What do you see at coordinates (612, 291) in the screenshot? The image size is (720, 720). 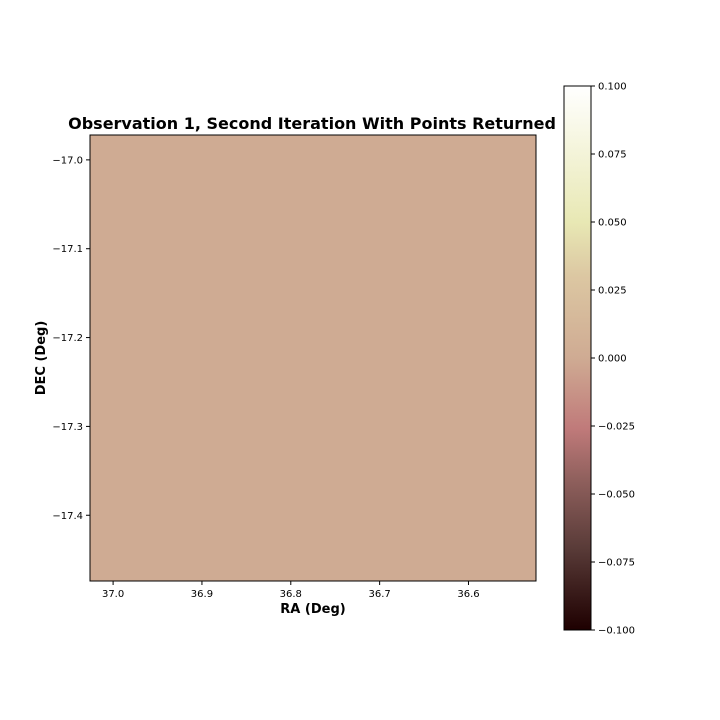 I see `colorbar-tick-label: 0.025` at bounding box center [612, 291].